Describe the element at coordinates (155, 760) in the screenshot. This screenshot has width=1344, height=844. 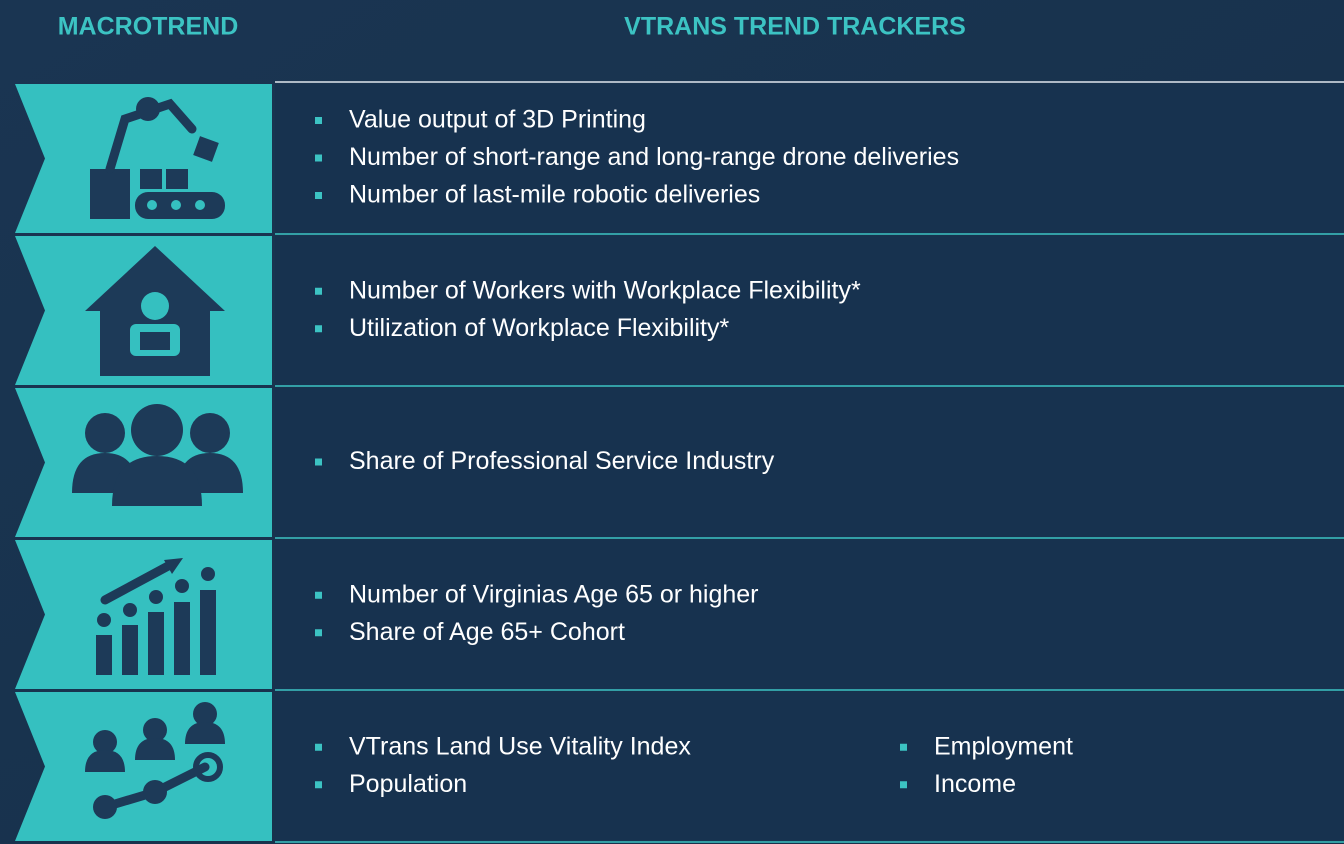
I see `network-icon` at that location.